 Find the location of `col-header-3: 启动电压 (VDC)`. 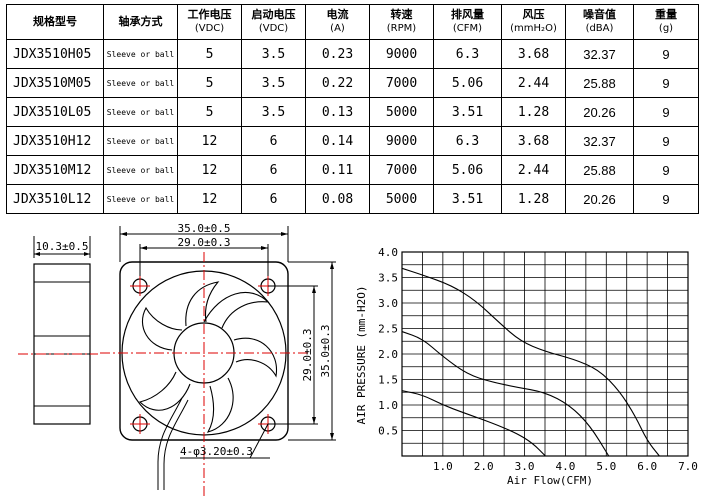

col-header-3: 启动电压 (VDC) is located at coordinates (273, 22).